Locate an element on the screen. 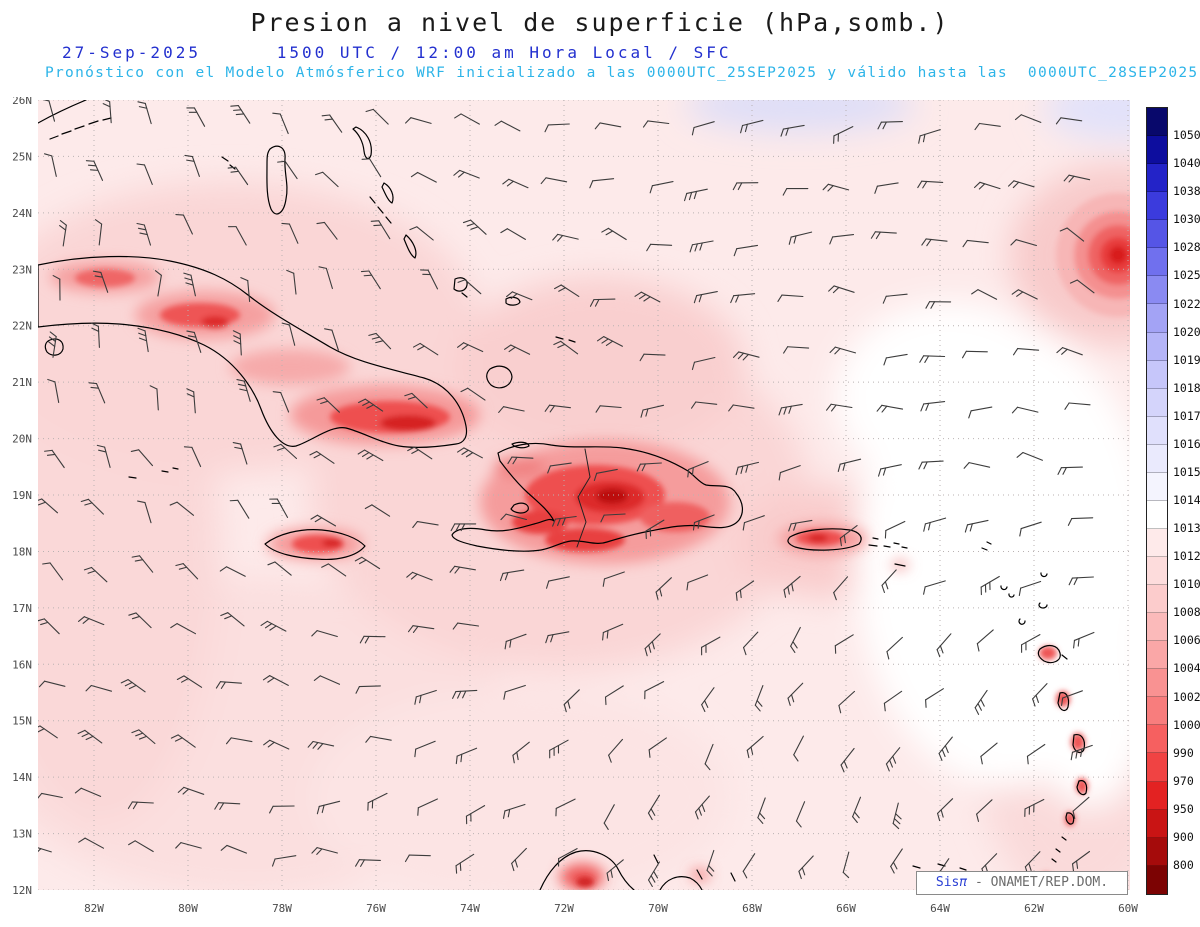  florida-keys is located at coordinates (80, 128).